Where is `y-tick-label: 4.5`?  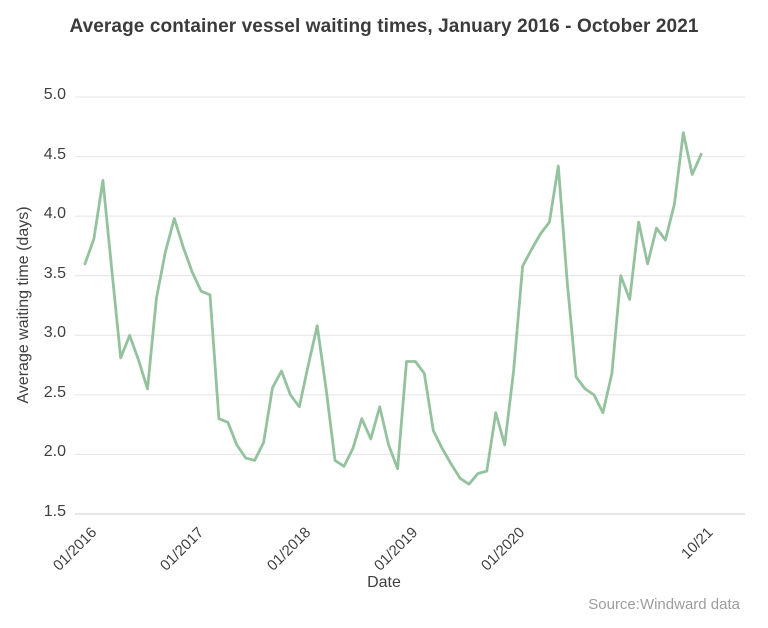 y-tick-label: 4.5 is located at coordinates (54, 154).